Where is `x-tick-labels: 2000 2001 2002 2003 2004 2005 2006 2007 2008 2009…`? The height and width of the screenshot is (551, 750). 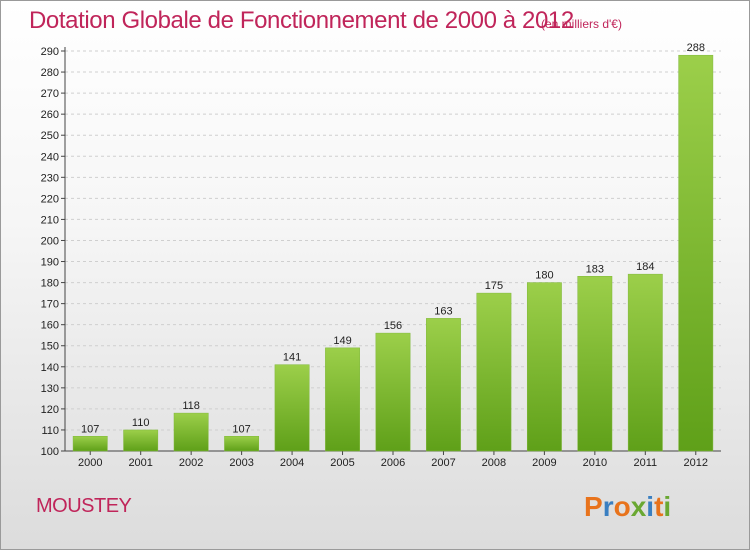 x-tick-labels: 2000 2001 2002 2003 2004 2005 2006 2007 2008 2009… is located at coordinates (393, 463).